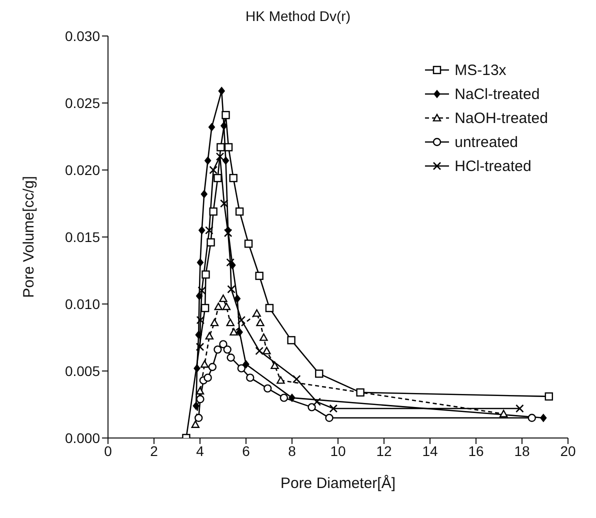 Image resolution: width=596 pixels, height=518 pixels. What do you see at coordinates (82, 236) in the screenshot?
I see `y-tick-label: 0.015` at bounding box center [82, 236].